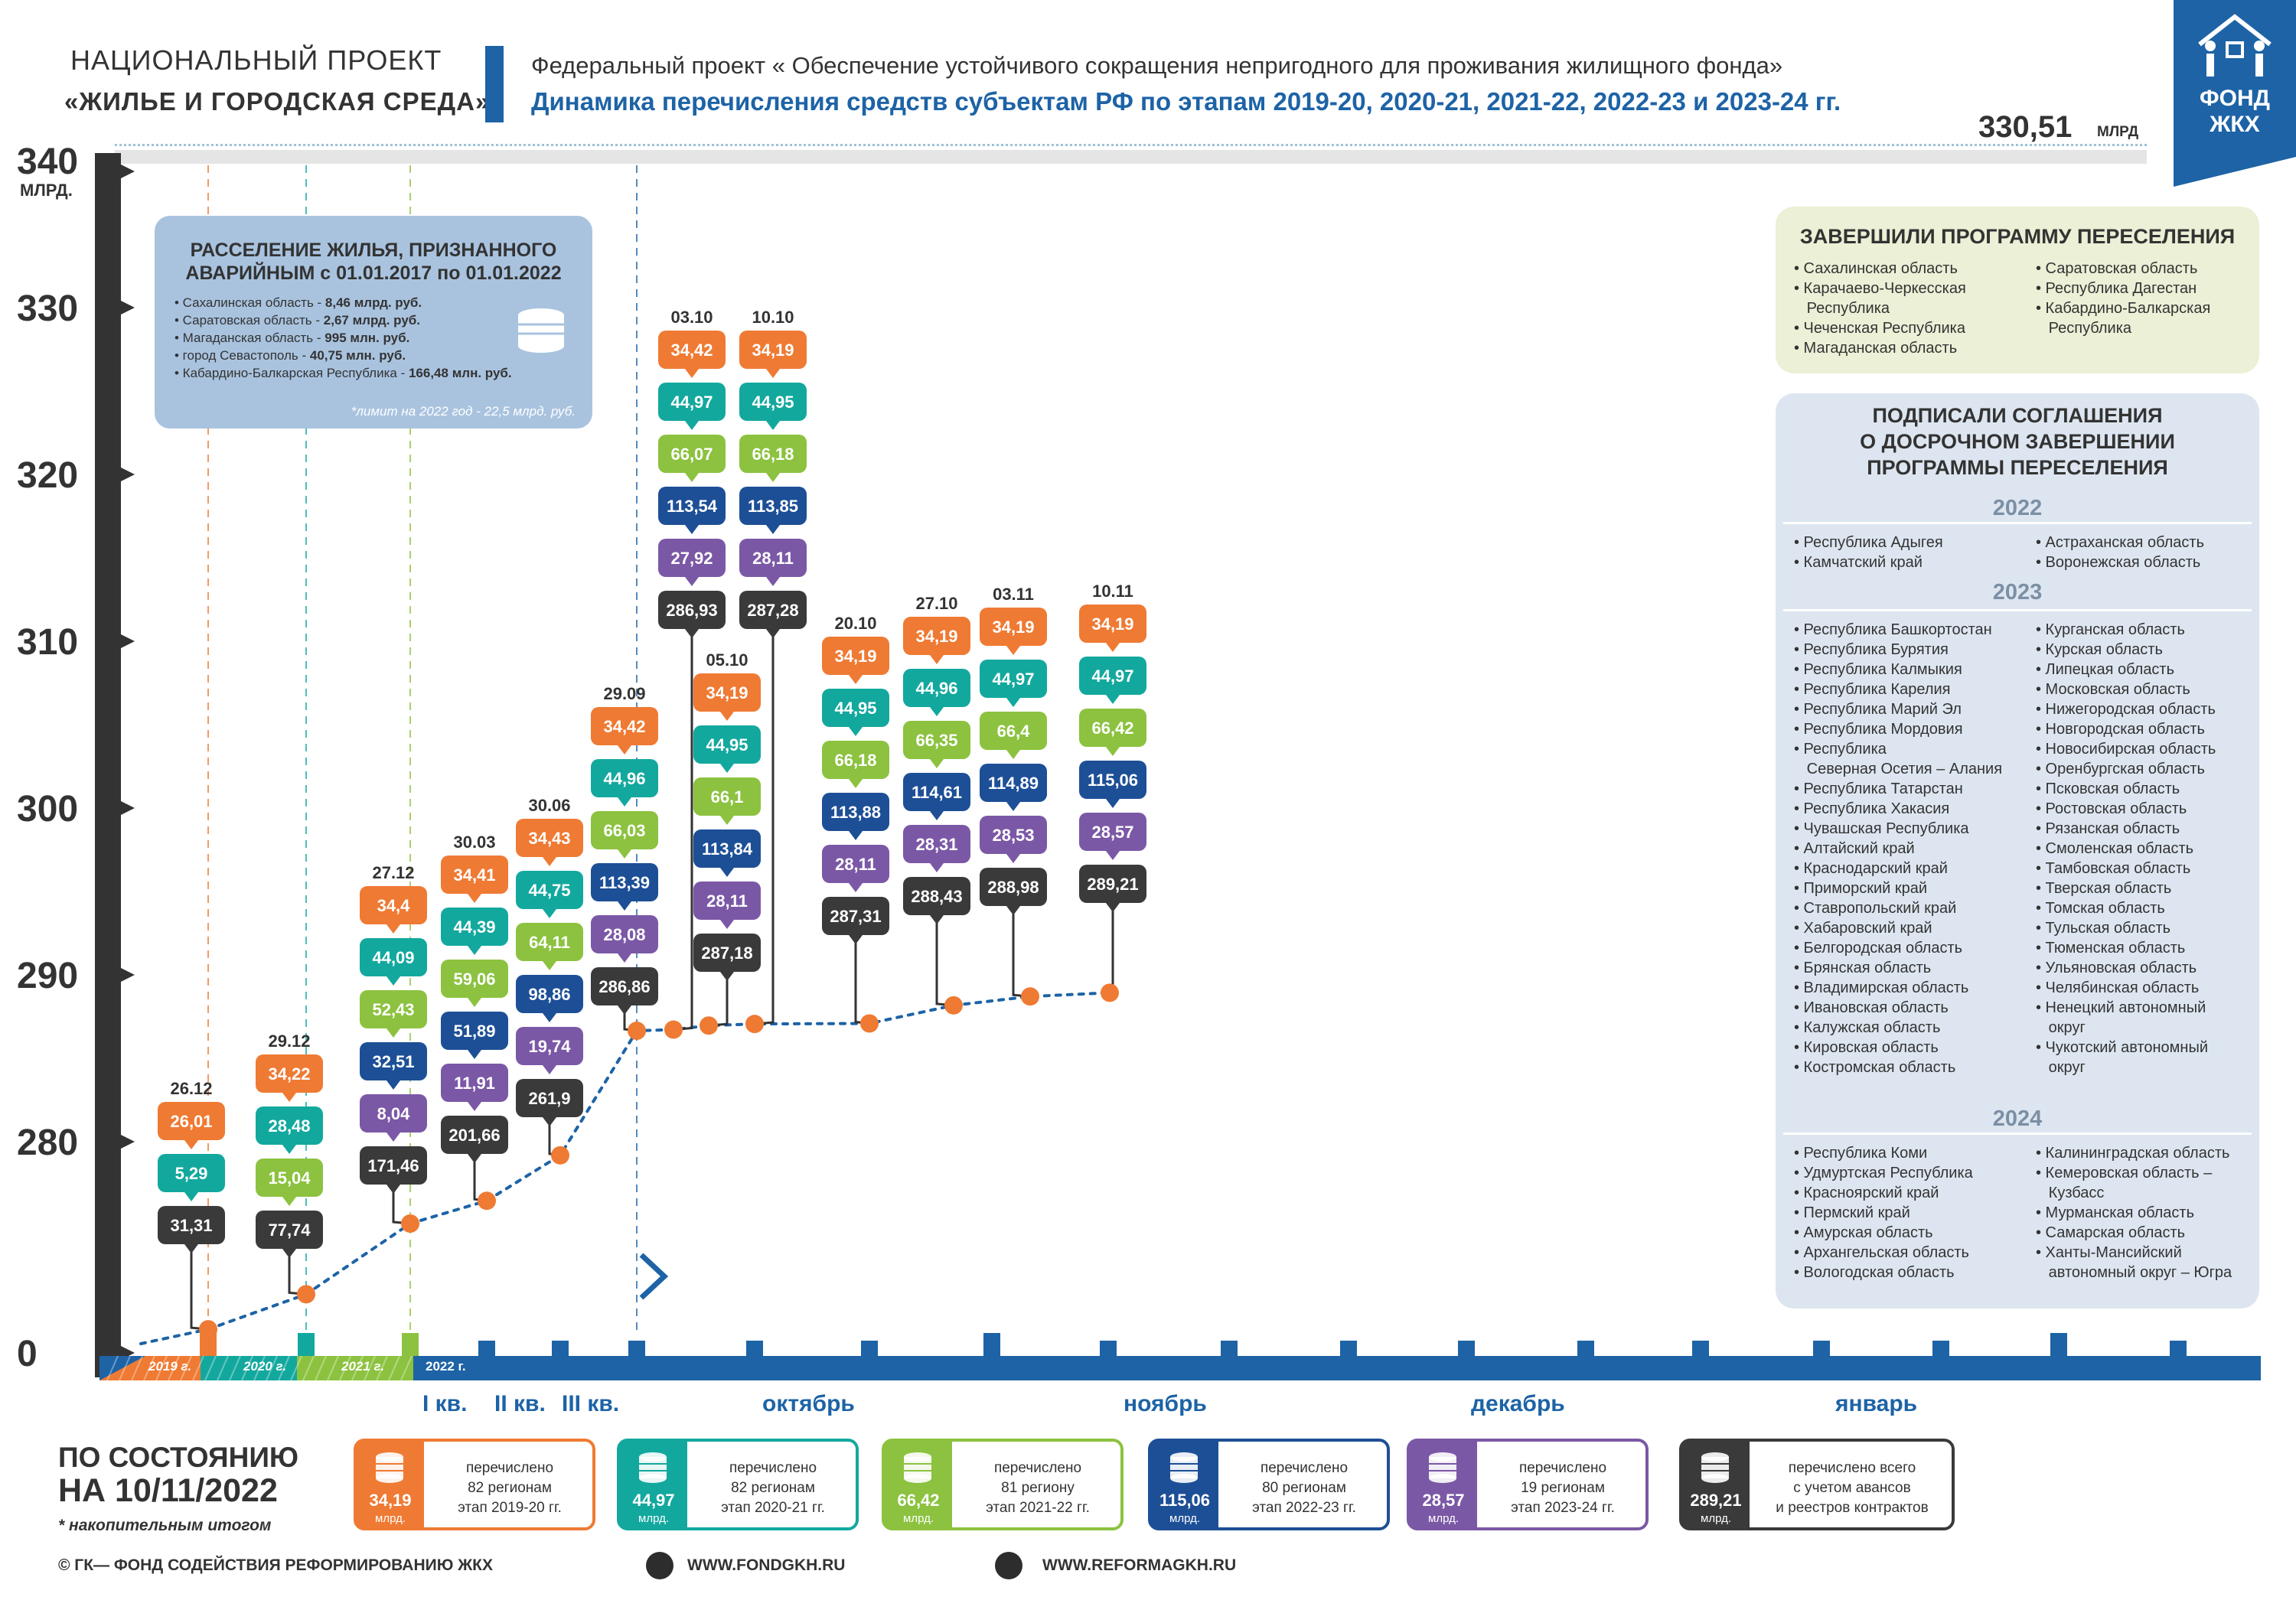 The image size is (2296, 1623). Describe the element at coordinates (727, 660) in the screenshot. I see `date-label: 05.10` at that location.